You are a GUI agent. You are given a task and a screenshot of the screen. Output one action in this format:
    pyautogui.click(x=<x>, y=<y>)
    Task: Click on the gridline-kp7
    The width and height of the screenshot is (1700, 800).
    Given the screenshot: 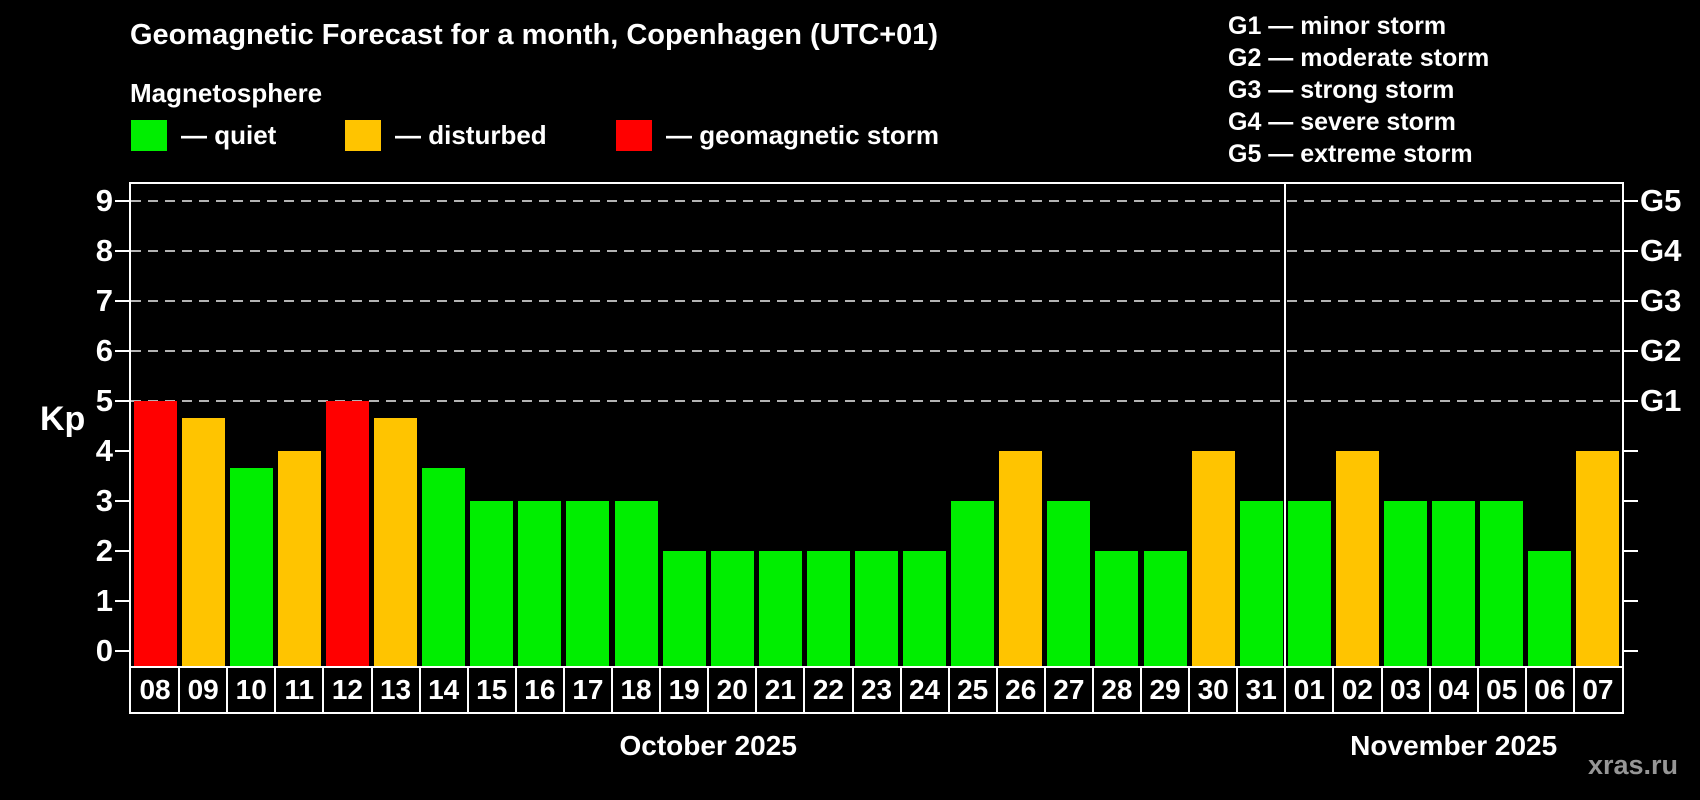 What is the action you would take?
    pyautogui.click(x=876, y=301)
    